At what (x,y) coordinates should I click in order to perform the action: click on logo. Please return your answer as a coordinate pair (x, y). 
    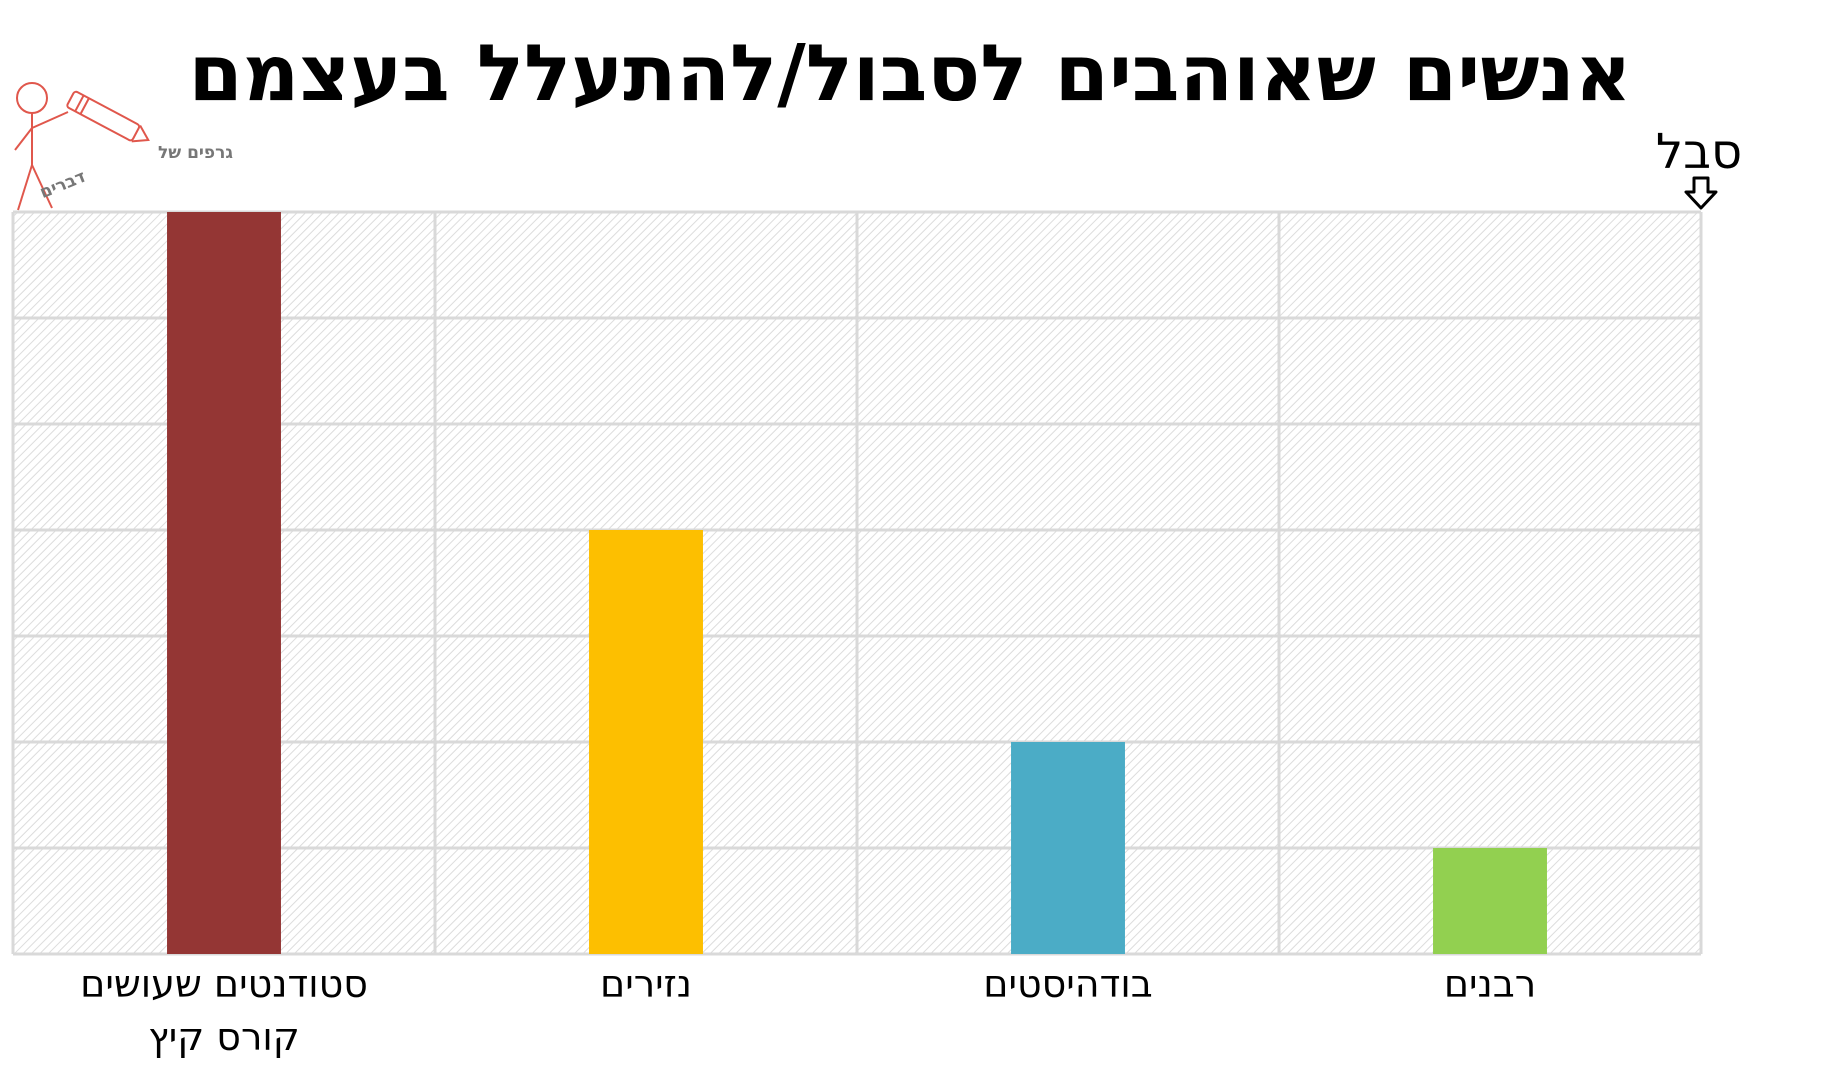
    Looking at the image, I should click on (82, 146).